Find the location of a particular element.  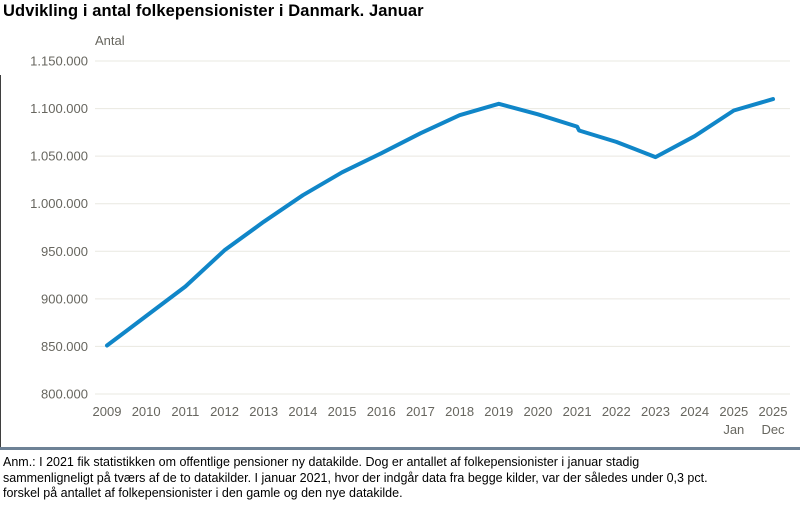

x-tick-sublabel: Dec is located at coordinates (773, 429).